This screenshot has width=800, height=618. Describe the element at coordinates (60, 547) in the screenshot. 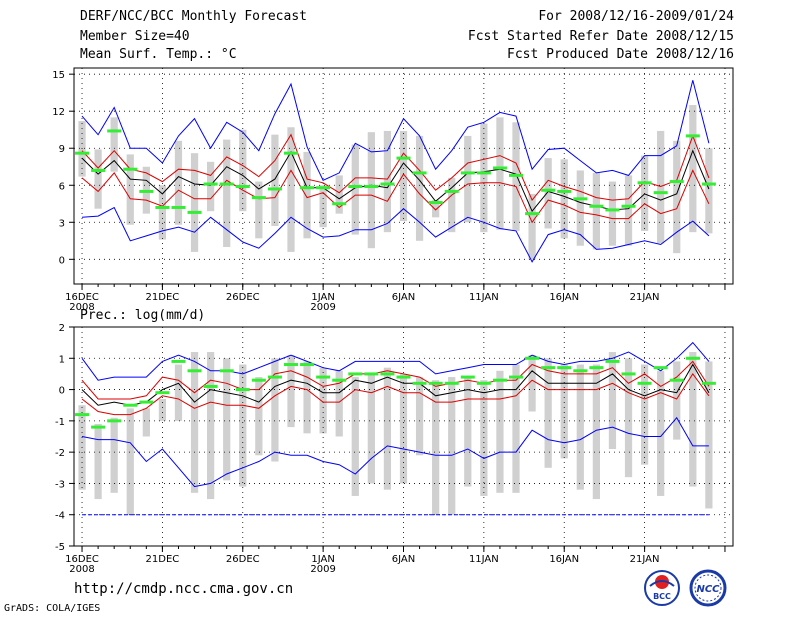

I see `precip-ytick-label: -5` at that location.